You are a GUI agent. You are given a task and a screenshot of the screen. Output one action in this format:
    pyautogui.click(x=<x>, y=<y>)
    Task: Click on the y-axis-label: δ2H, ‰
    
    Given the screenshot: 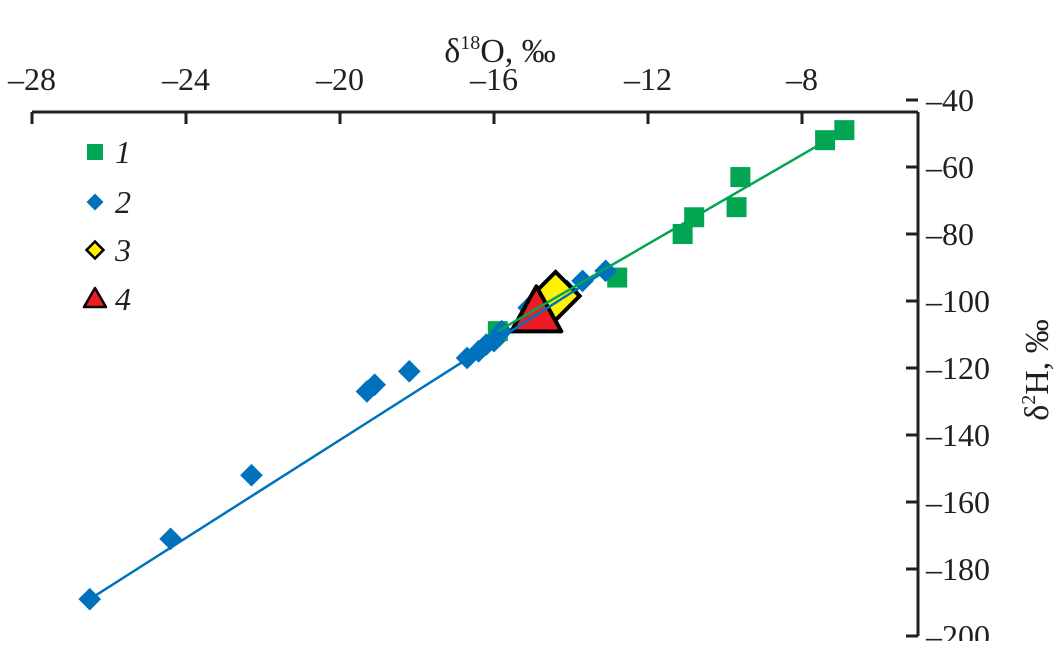 What is the action you would take?
    pyautogui.click(x=1037, y=370)
    